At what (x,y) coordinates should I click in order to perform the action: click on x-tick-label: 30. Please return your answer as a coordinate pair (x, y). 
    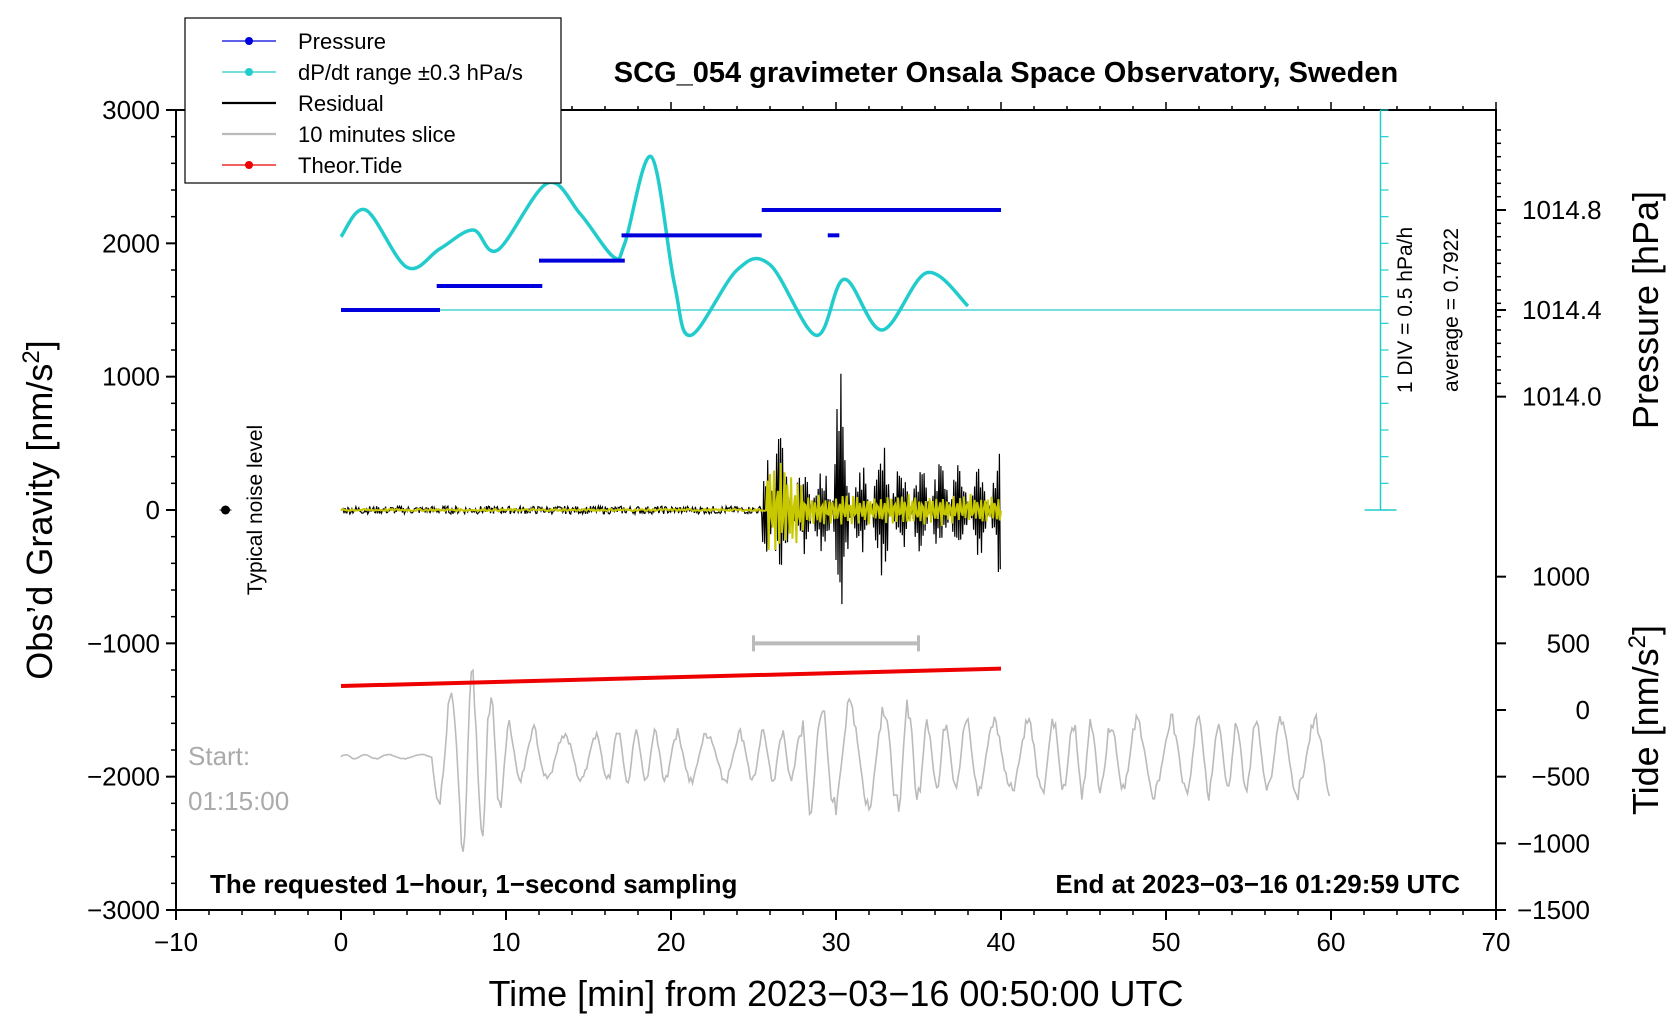
    Looking at the image, I should click on (836, 942).